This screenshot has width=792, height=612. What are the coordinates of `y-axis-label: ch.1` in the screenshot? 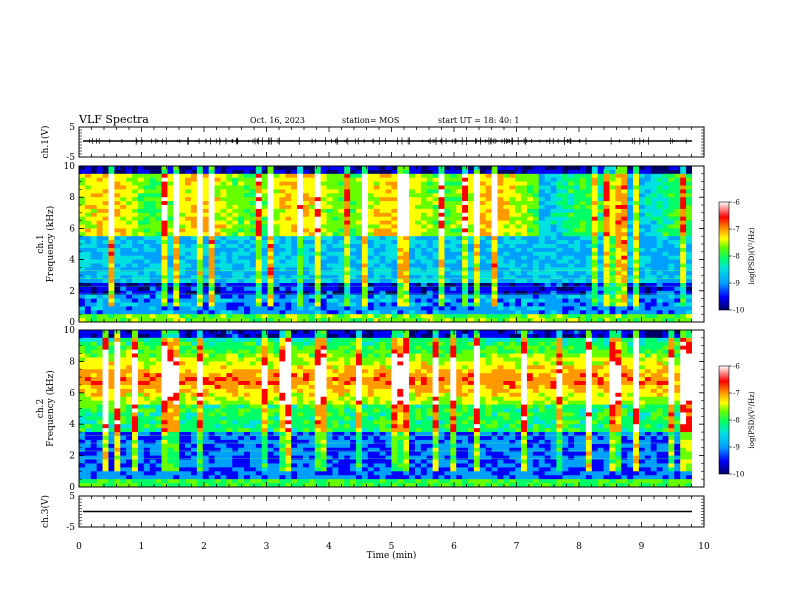 It's located at (41, 243).